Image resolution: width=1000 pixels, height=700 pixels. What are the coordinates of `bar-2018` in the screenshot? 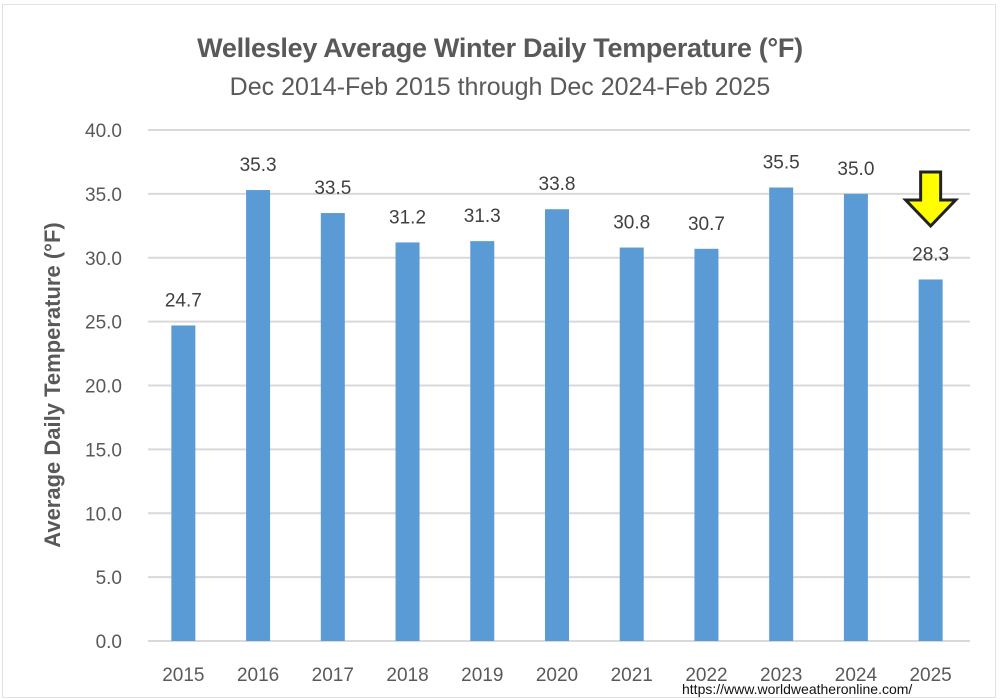 It's located at (407, 442).